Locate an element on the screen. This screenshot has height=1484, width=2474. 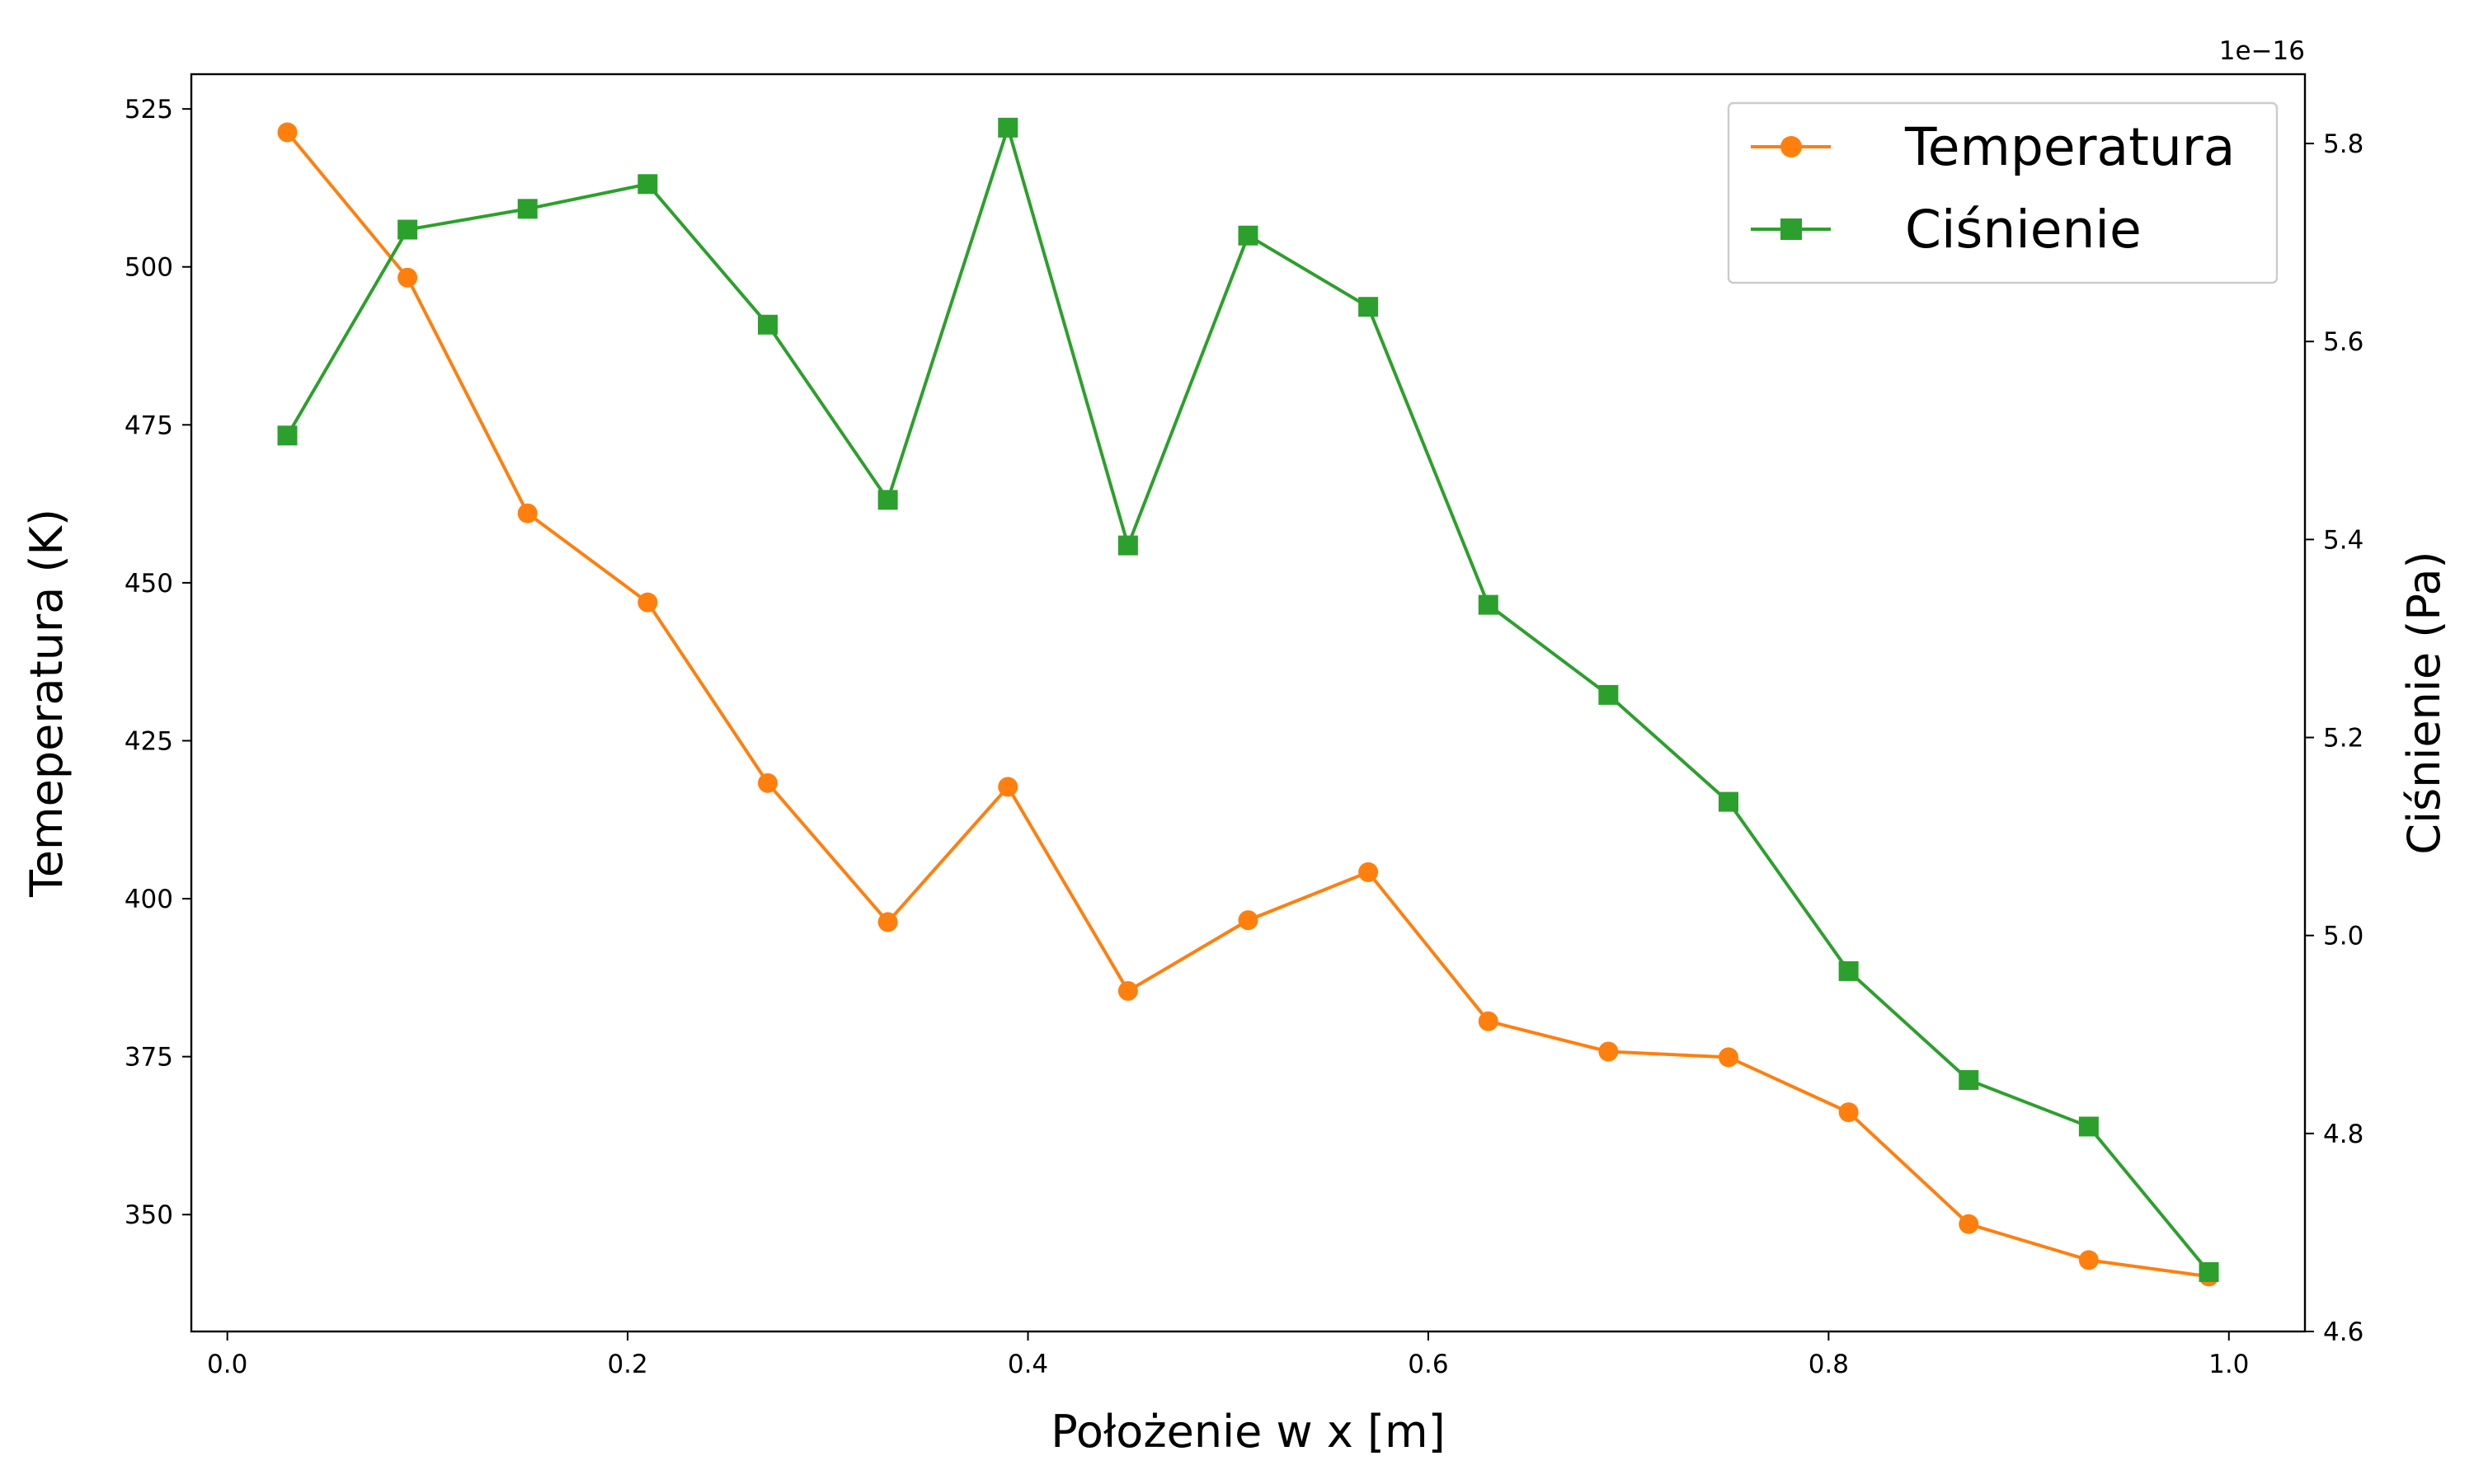
legend-marker-temperatura is located at coordinates (1791, 146).